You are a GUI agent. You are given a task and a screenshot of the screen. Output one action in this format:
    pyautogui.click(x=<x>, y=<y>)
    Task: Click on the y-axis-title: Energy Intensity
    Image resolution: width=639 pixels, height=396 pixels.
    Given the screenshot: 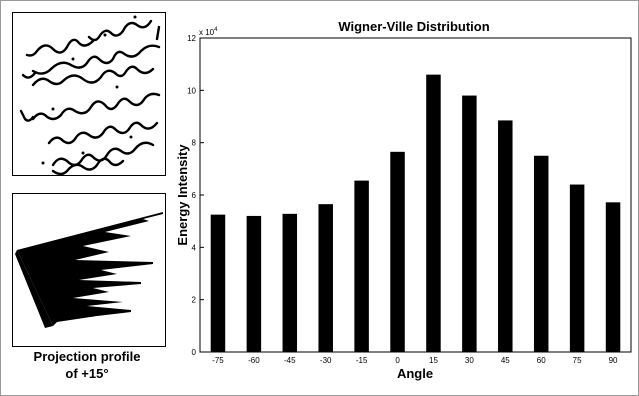 What is the action you would take?
    pyautogui.click(x=182, y=195)
    